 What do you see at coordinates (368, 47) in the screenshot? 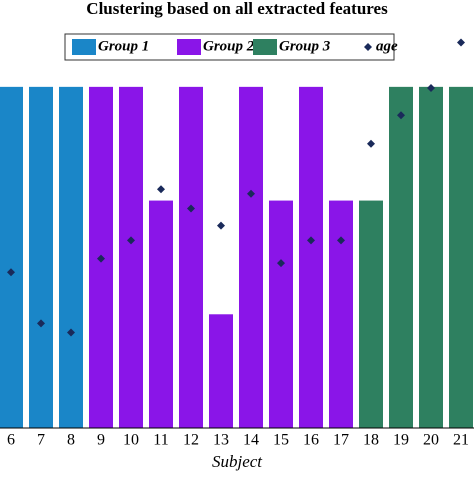
I see `legend-marker` at bounding box center [368, 47].